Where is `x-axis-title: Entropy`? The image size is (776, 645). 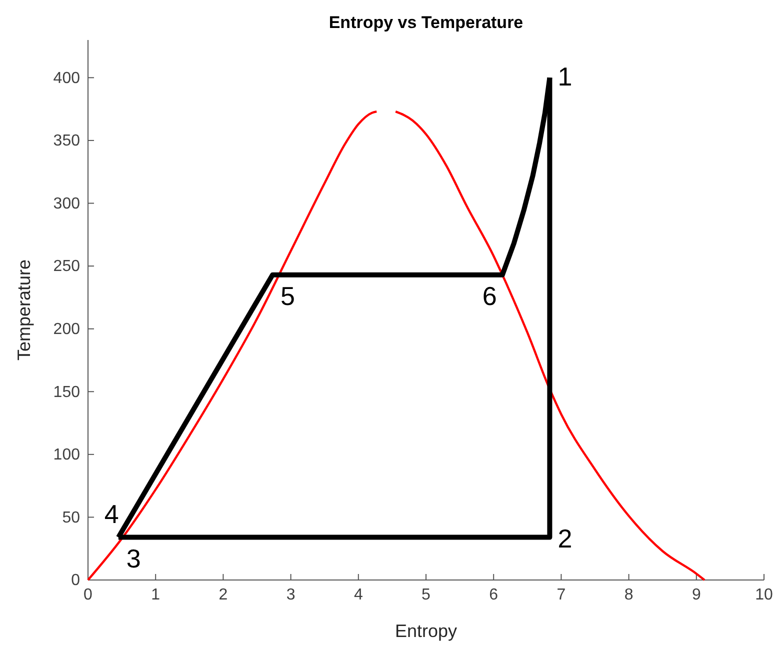 x-axis-title: Entropy is located at coordinates (426, 631).